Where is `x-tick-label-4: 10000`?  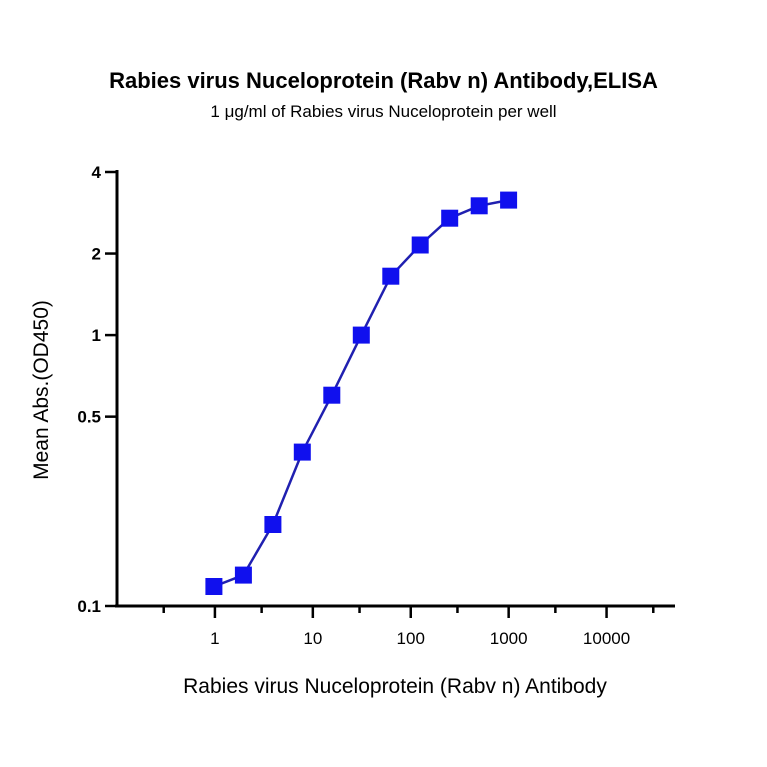 x-tick-label-4: 10000 is located at coordinates (606, 638).